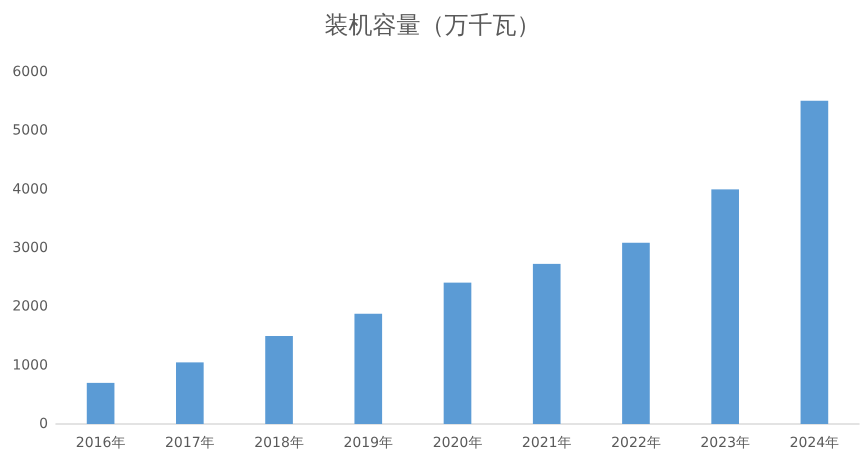 The width and height of the screenshot is (865, 463). What do you see at coordinates (43, 424) in the screenshot?
I see `y-tick-label: 0` at bounding box center [43, 424].